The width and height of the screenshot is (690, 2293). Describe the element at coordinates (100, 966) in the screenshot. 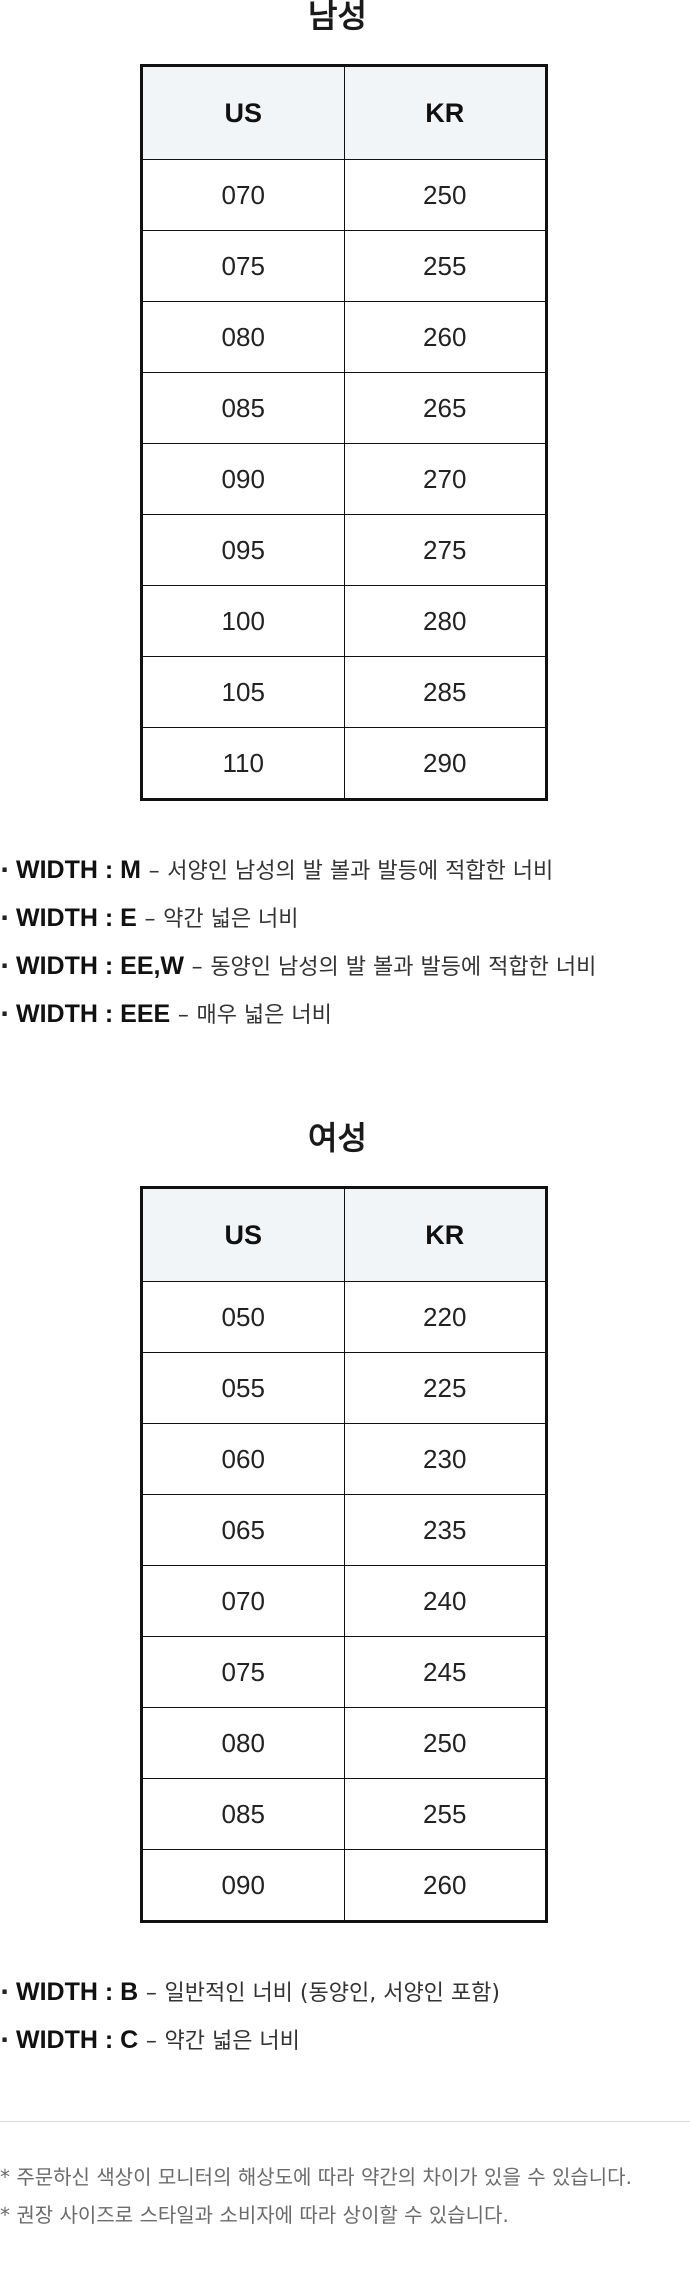

I see `width-code: WIDTH : EE,W` at that location.